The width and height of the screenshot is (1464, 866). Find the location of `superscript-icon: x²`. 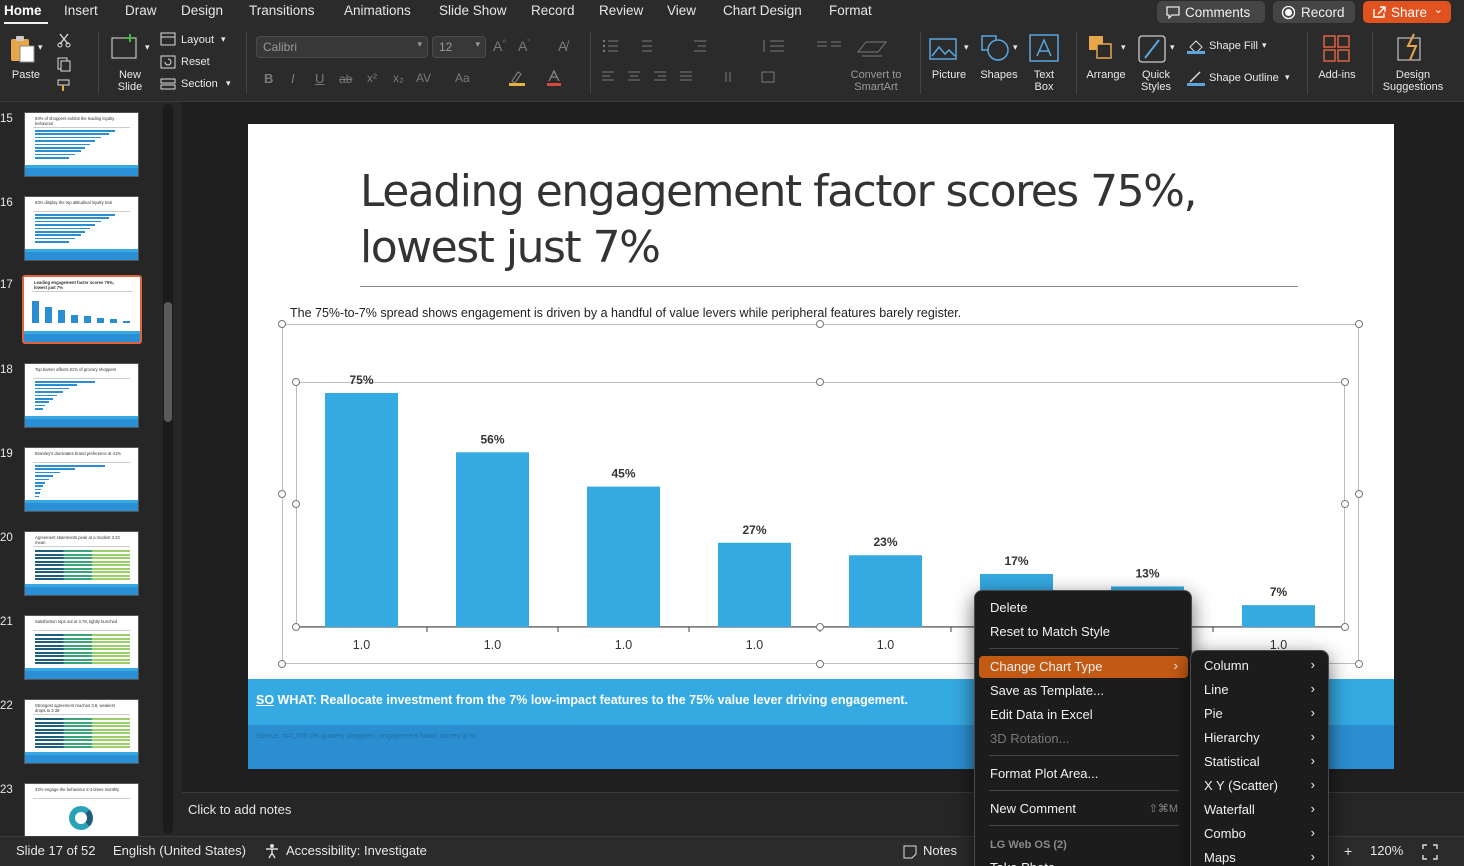

superscript-icon: x² is located at coordinates (372, 78).